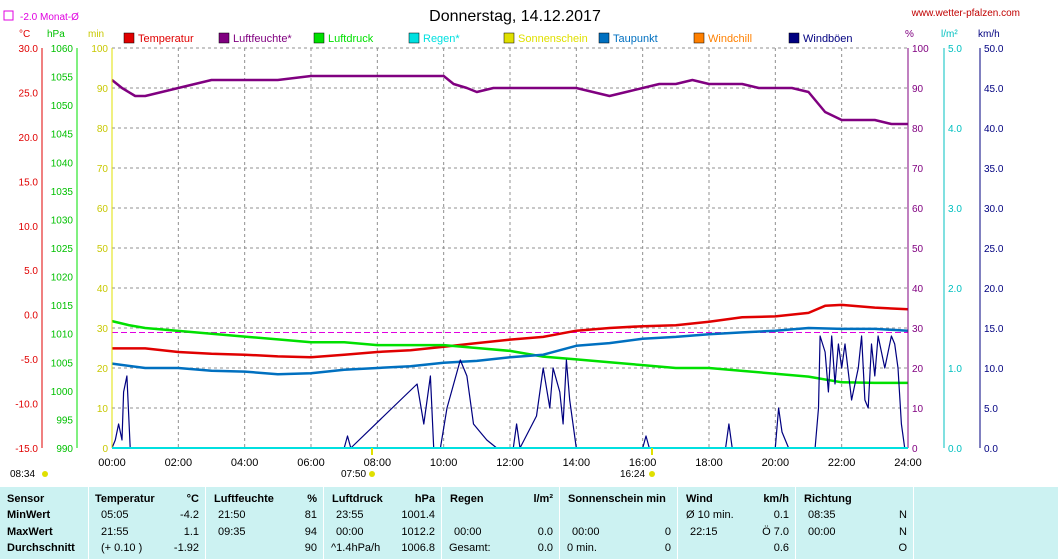  I want to click on wind-tick-label: 0.0, so click(991, 449).